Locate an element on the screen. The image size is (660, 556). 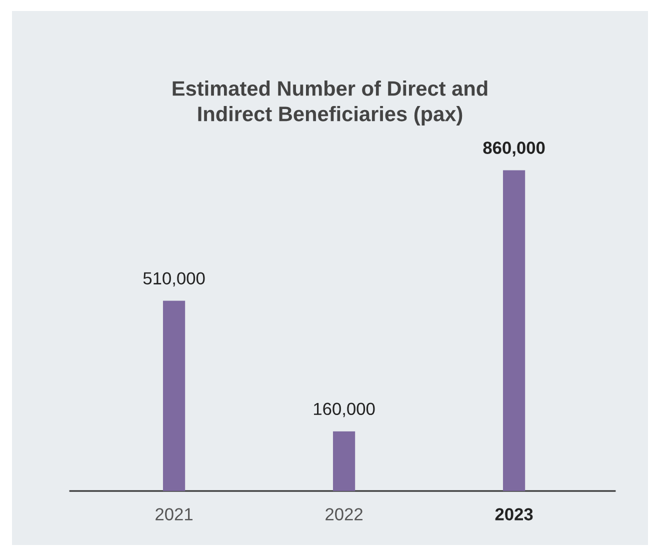
chart-title: Estimated Number of Direct and Indirect Beneficiaries (pax) is located at coordinates (330, 103).